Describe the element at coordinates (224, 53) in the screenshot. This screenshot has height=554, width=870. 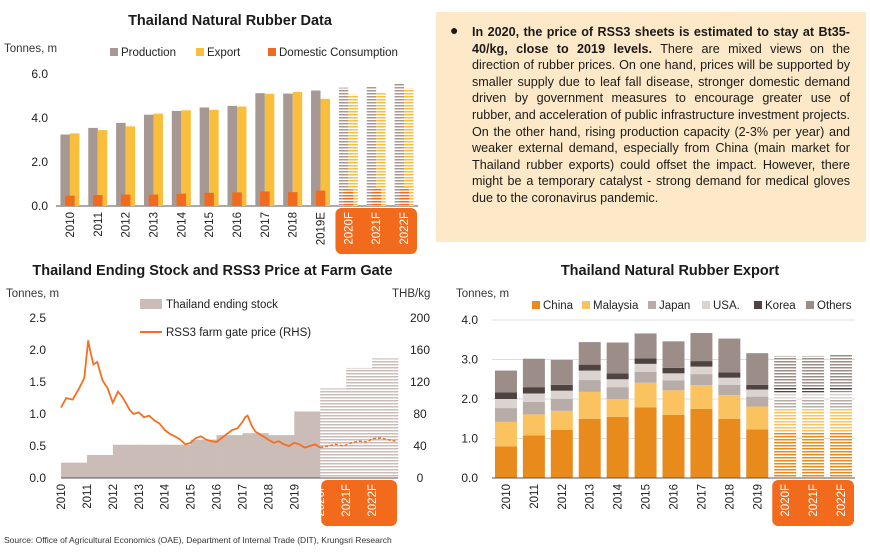
I see `legend-label: Export` at that location.